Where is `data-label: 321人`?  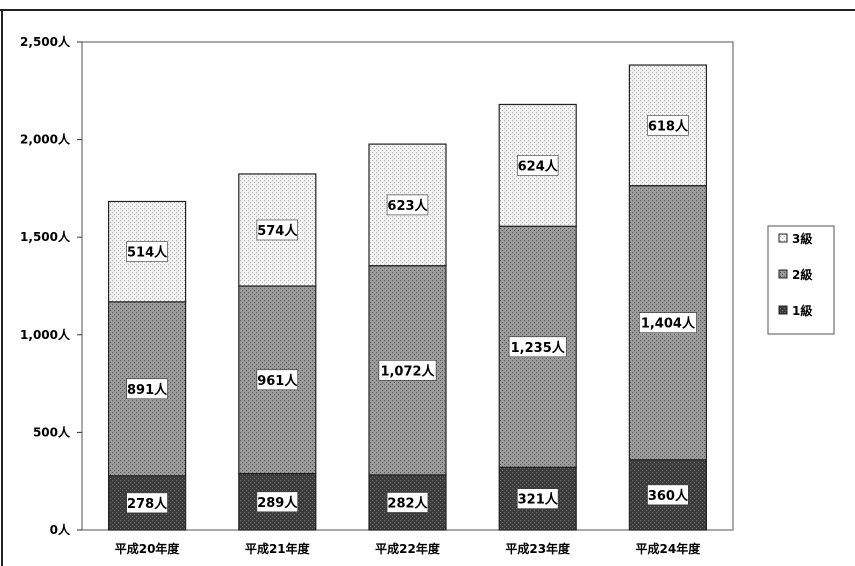
data-label: 321人 is located at coordinates (538, 500).